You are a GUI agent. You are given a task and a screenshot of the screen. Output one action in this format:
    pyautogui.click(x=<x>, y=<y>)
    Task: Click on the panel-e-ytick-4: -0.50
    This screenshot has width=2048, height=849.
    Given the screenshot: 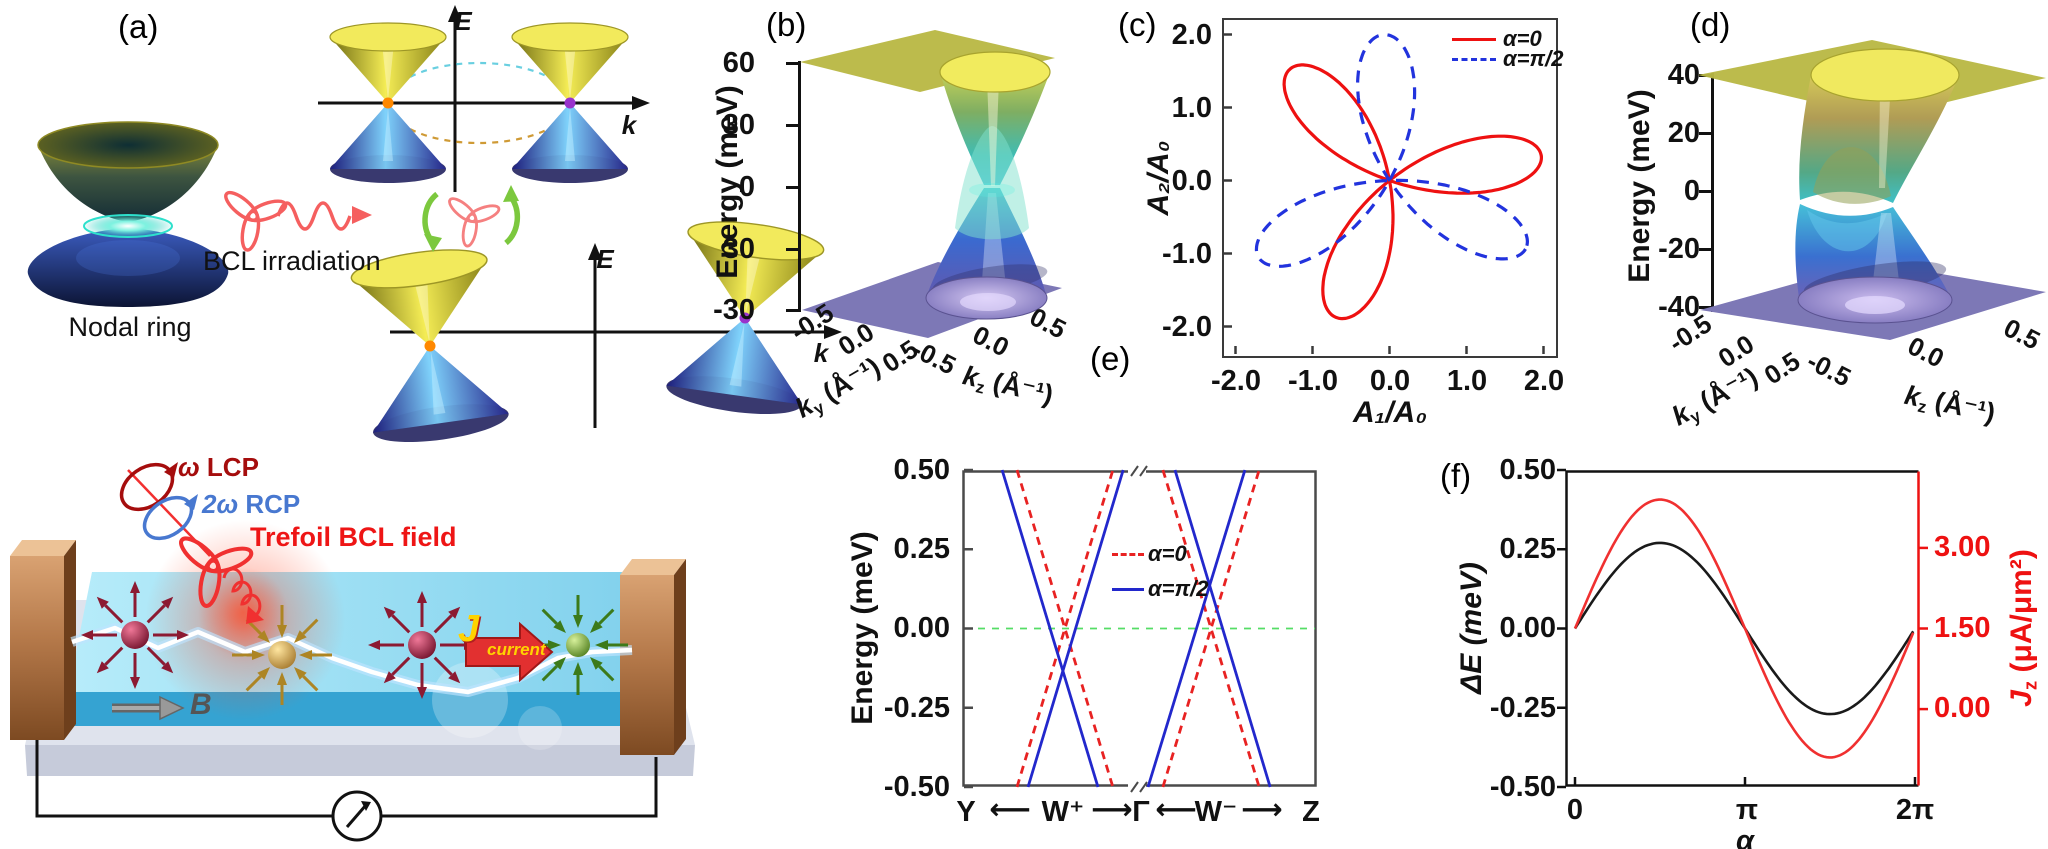 What is the action you would take?
    pyautogui.click(x=916, y=787)
    